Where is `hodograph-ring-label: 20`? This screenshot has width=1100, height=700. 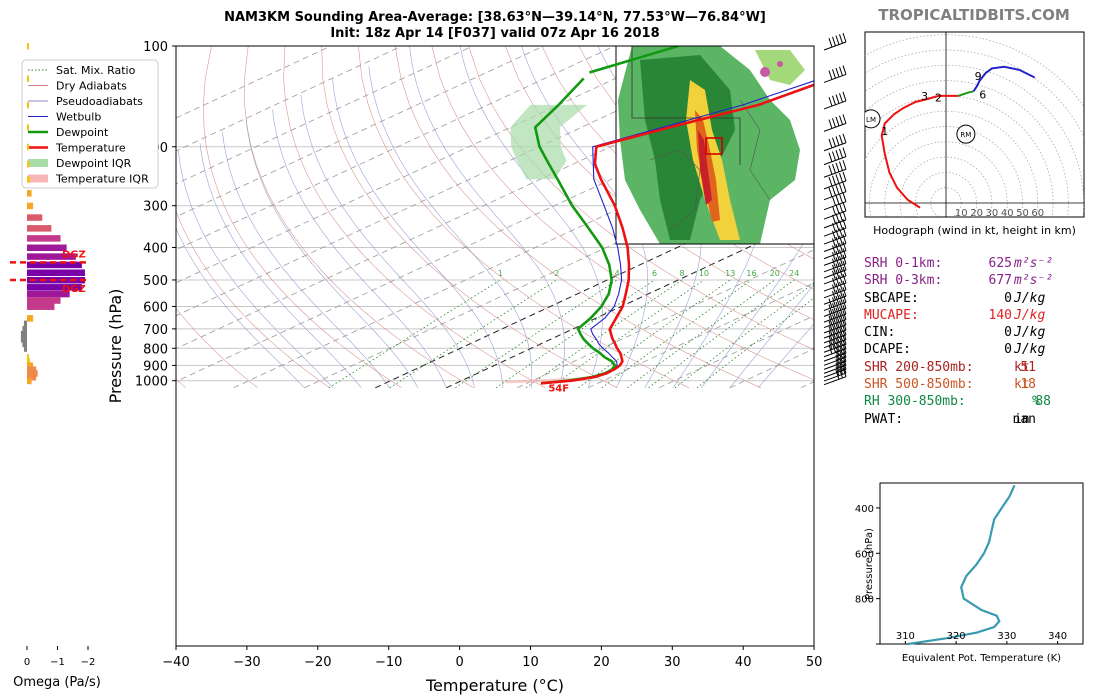 hodograph-ring-label: 20 is located at coordinates (976, 213).